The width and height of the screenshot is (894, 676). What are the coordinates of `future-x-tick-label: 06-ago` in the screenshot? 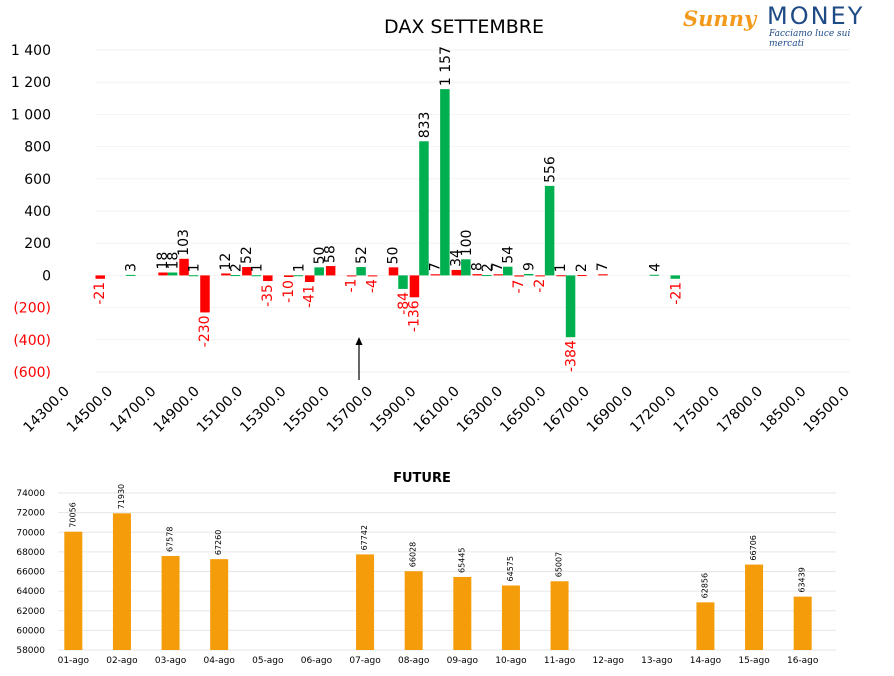 It's located at (317, 661).